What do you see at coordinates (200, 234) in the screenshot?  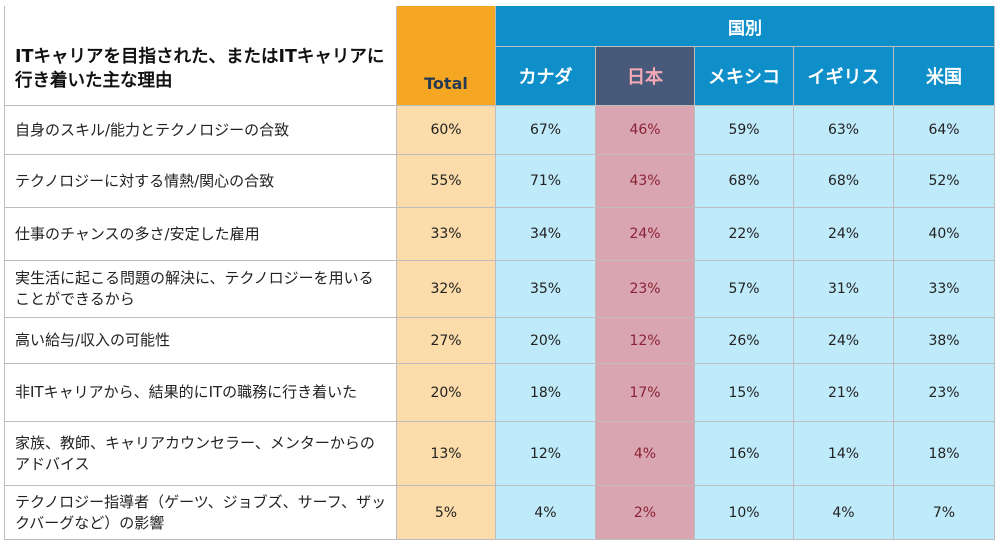 I see `reason-label: 仕事のチャンスの多さ/安定した雇用` at bounding box center [200, 234].